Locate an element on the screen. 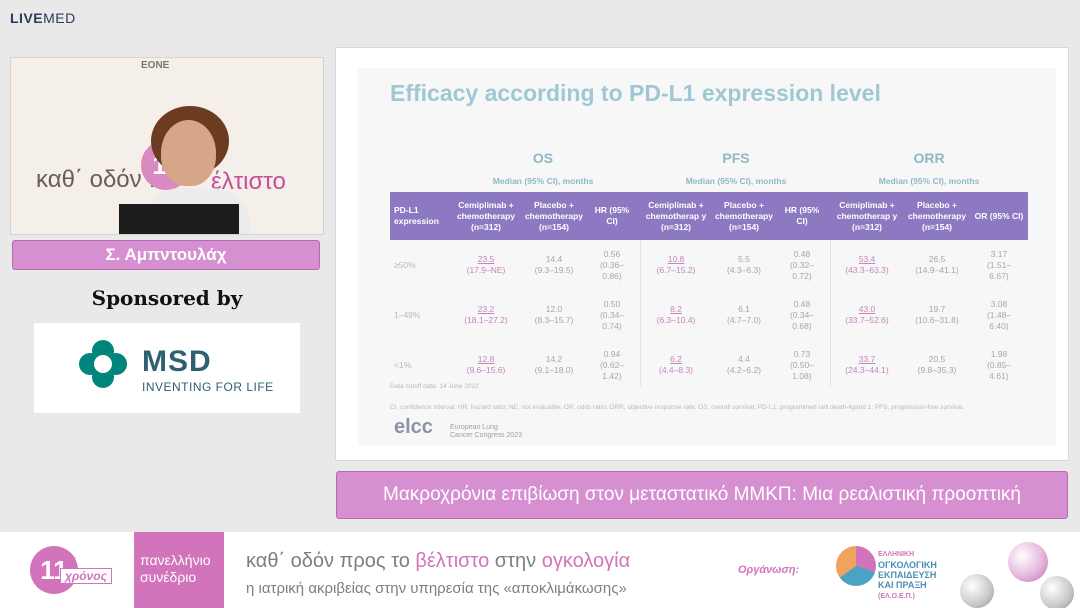 Image resolution: width=1080 pixels, height=608 pixels. table-cell: 6.2 (4.4–8.3) is located at coordinates (676, 364).